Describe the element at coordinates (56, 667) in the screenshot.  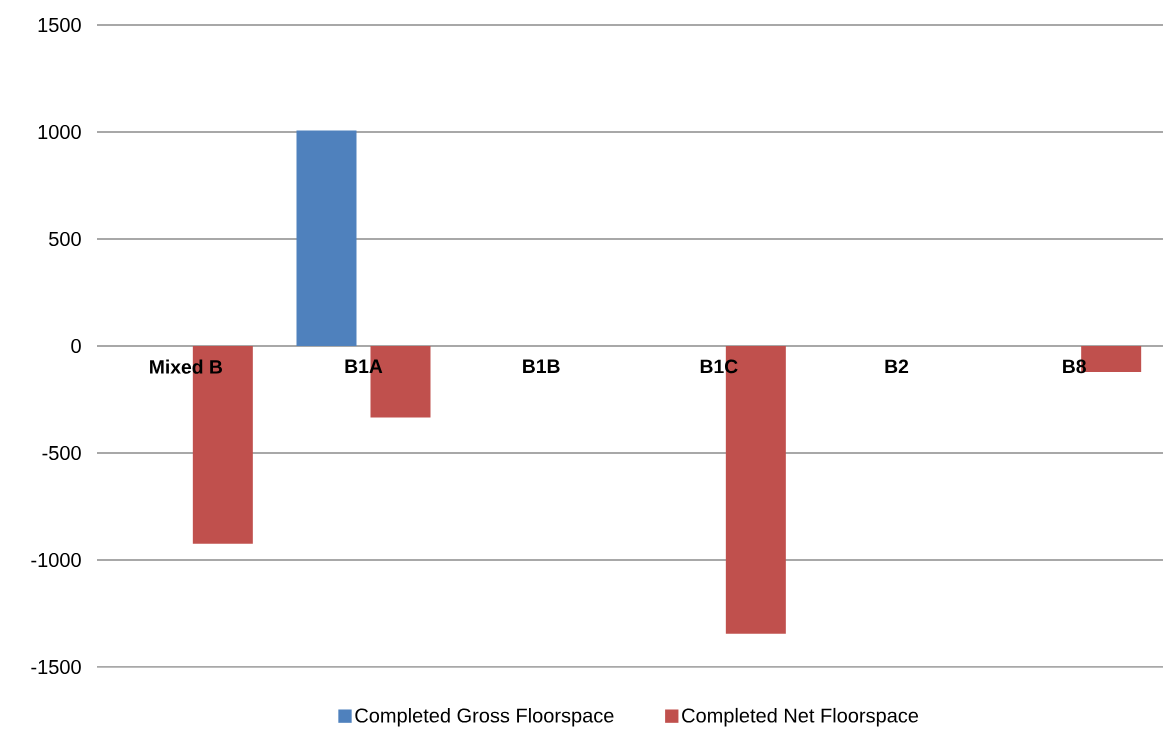
I see `y-tick-label: -1500` at that location.